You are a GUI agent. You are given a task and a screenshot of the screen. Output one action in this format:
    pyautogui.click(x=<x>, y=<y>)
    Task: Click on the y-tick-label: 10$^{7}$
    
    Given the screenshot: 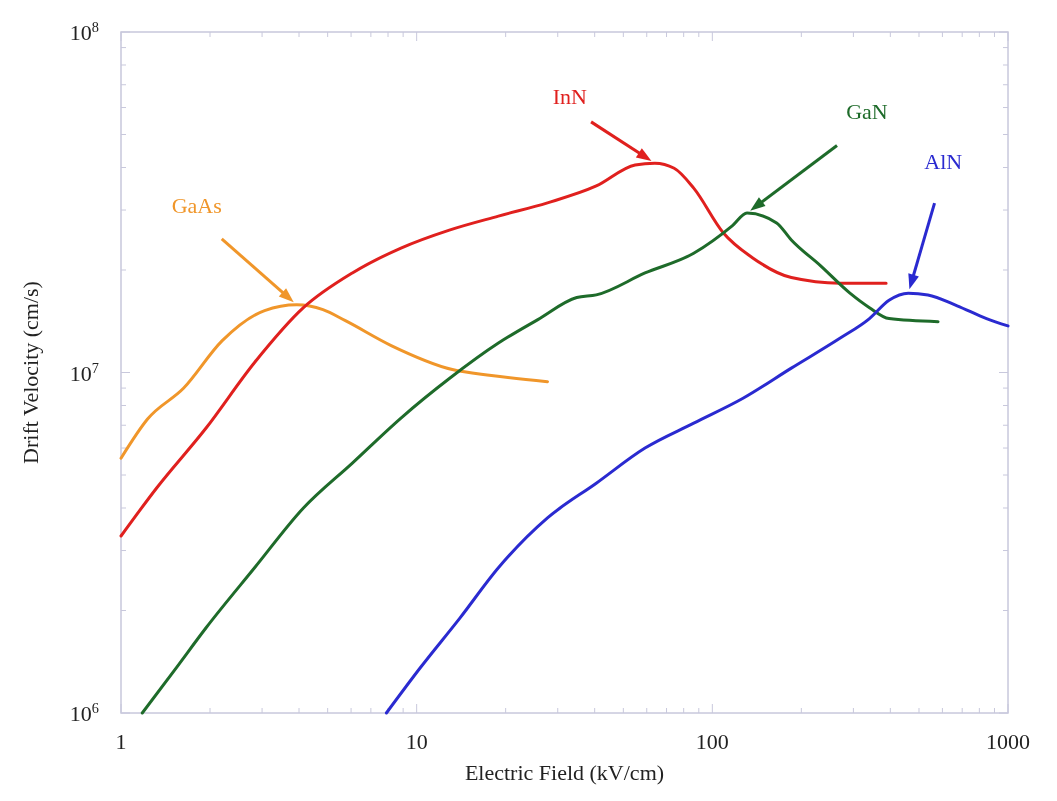 What is the action you would take?
    pyautogui.click(x=84, y=372)
    